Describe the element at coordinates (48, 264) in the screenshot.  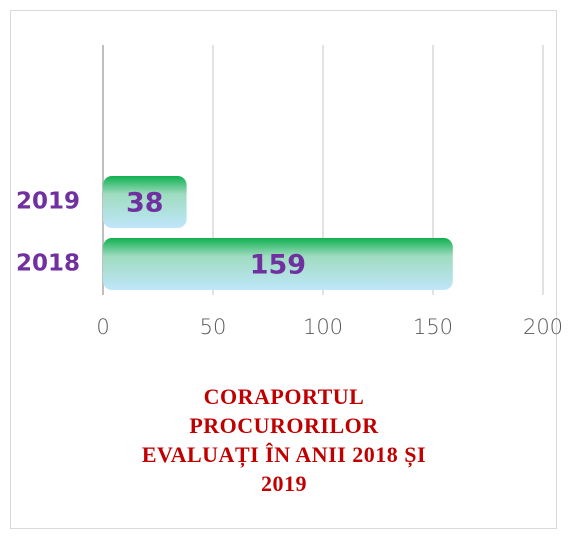
I see `category-label: 2018` at that location.